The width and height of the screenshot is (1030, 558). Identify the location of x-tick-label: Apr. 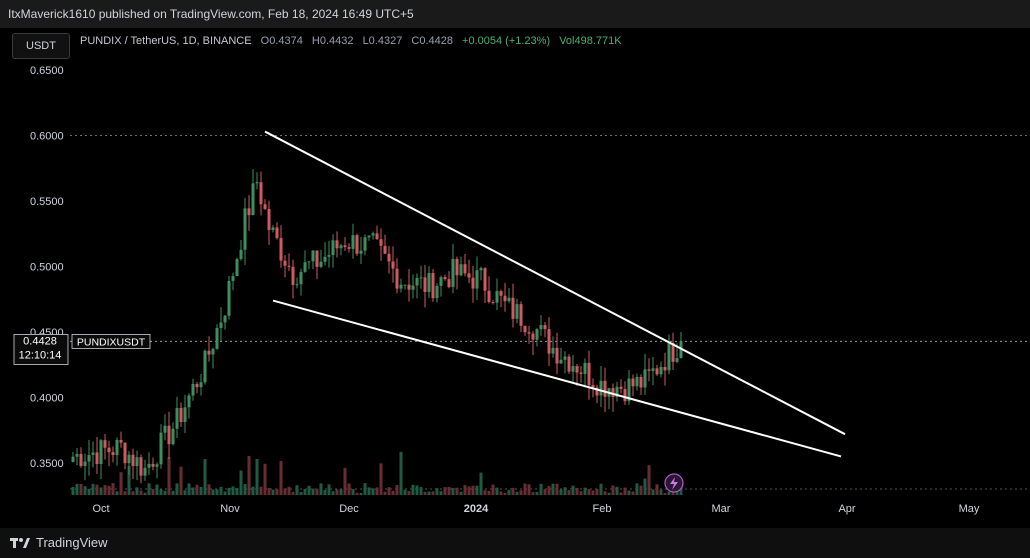
(846, 509).